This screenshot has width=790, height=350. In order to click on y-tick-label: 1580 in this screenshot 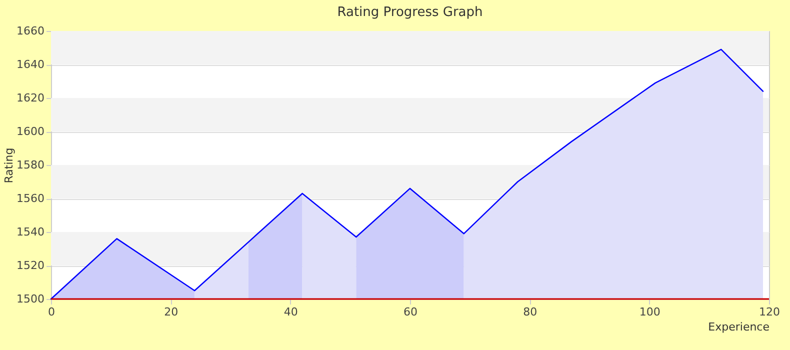, I will do `click(30, 165)`.